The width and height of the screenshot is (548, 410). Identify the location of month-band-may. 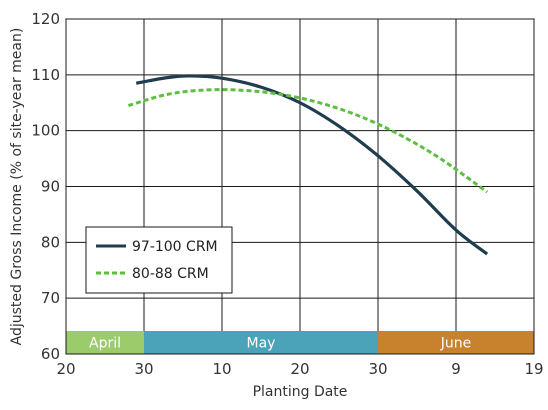
(261, 342).